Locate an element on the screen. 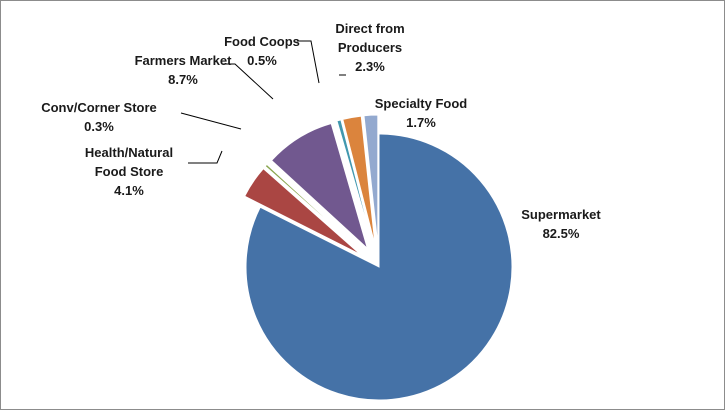  name-label-food-coops: Food Coops is located at coordinates (262, 41).